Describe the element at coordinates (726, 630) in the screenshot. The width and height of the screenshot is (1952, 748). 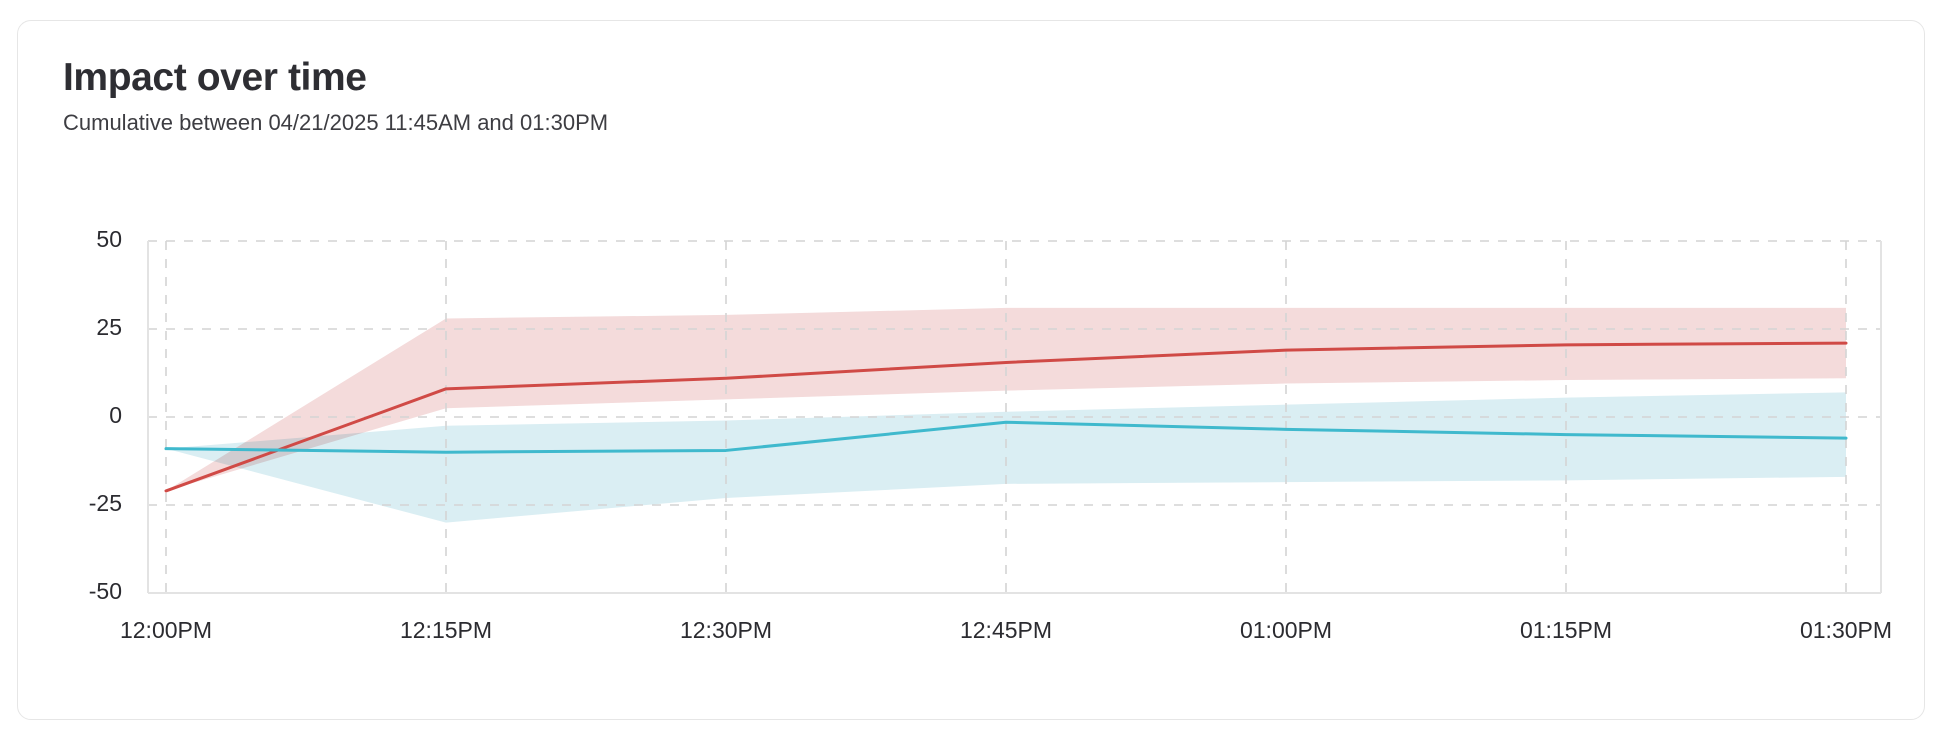
I see `x-axis-label-12:30PM: 12:30PM` at that location.